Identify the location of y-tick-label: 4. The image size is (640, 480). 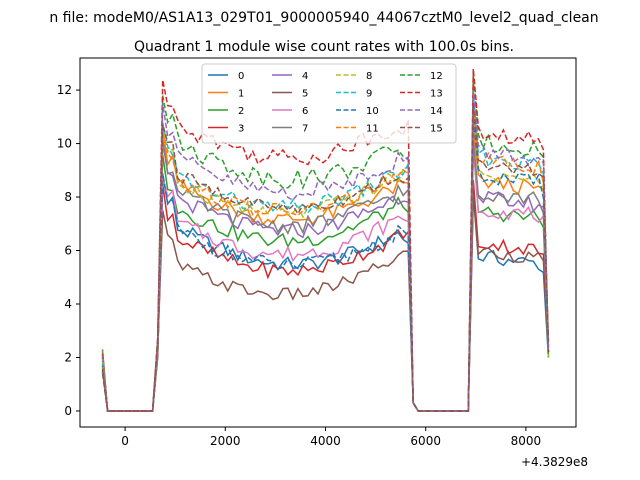
(68, 304).